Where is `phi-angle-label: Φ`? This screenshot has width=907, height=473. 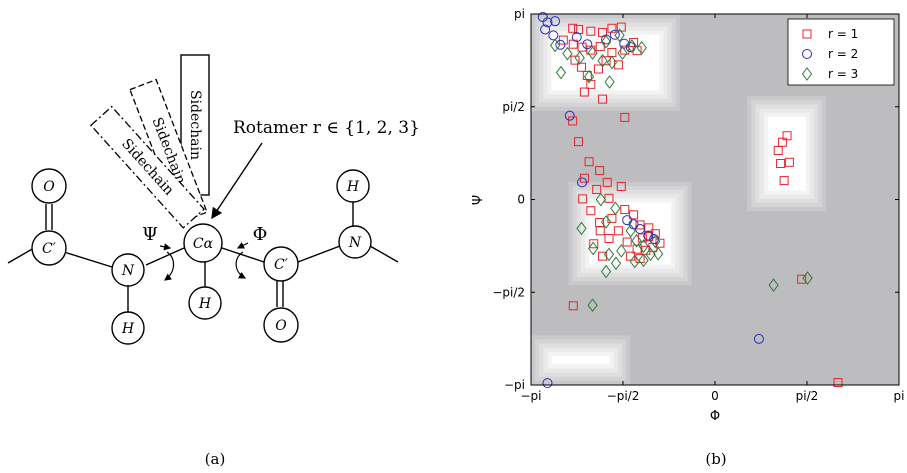 phi-angle-label: Φ is located at coordinates (260, 234).